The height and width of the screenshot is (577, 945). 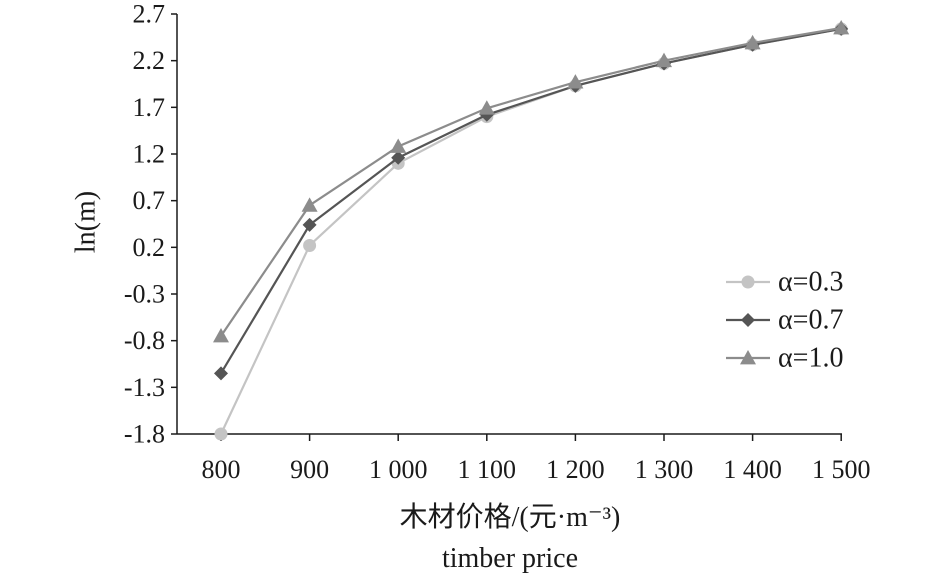 I want to click on y-axis-title: ln(m), so click(x=85, y=222).